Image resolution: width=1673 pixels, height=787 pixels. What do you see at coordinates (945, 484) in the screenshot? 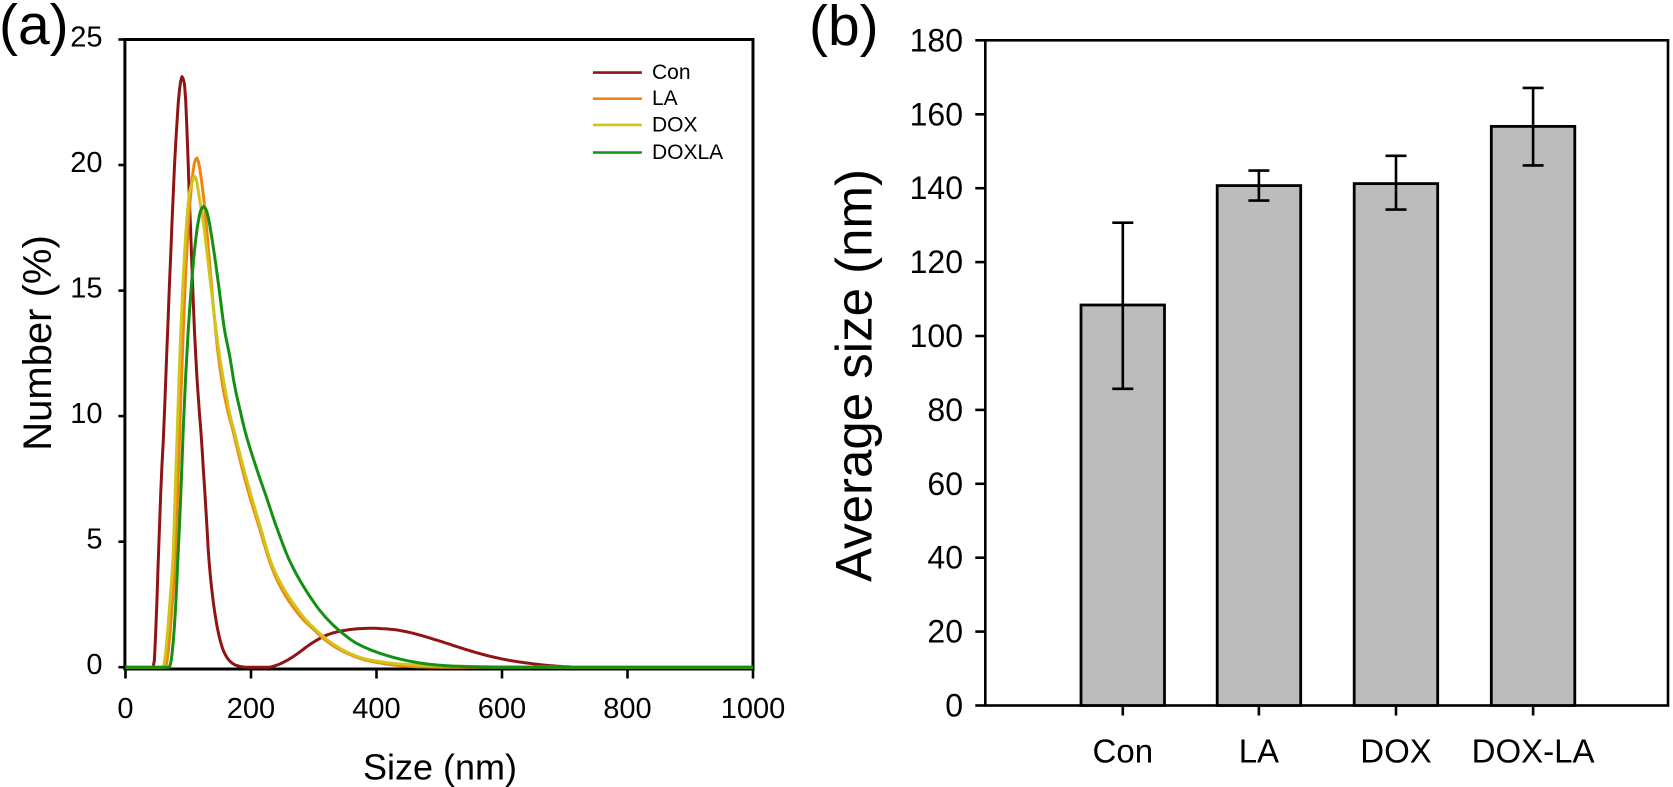
I see `svg-text: 60` at bounding box center [945, 484].